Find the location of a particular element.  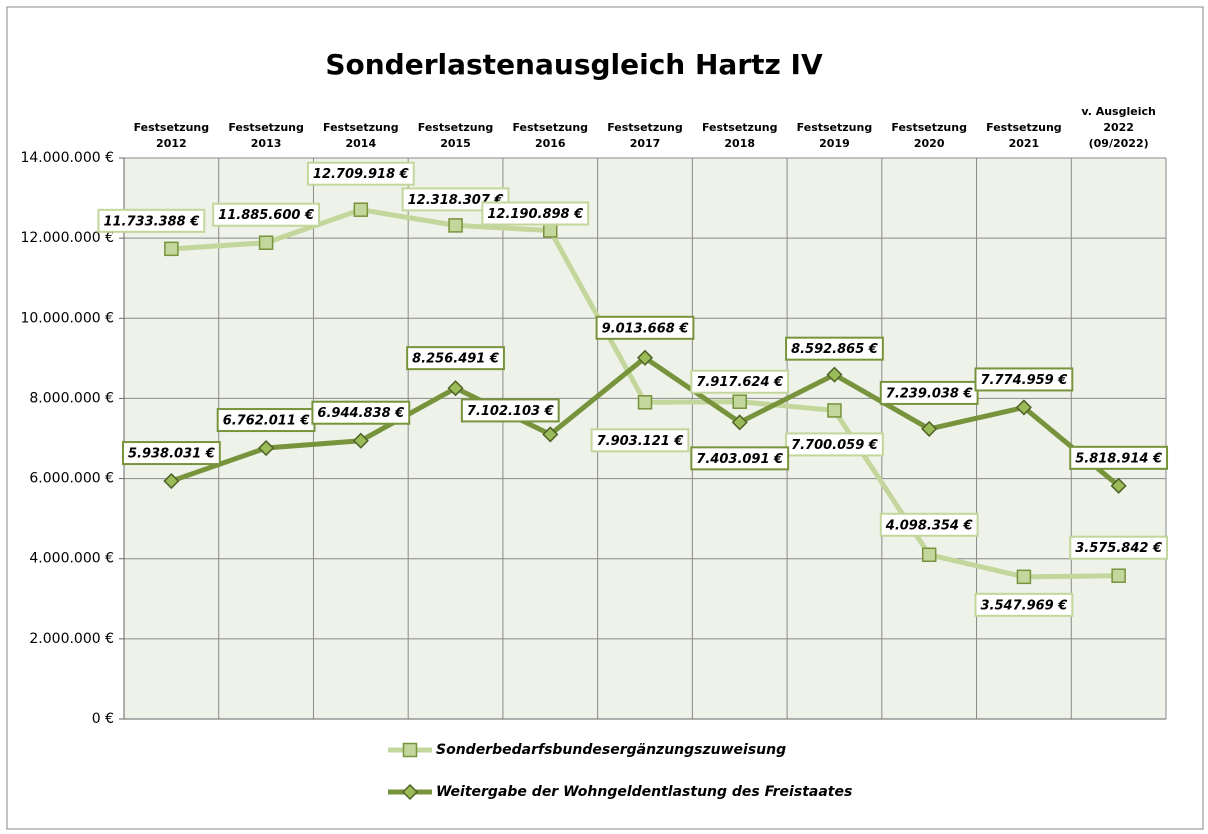

value-label: 7.403.091 € is located at coordinates (739, 459).